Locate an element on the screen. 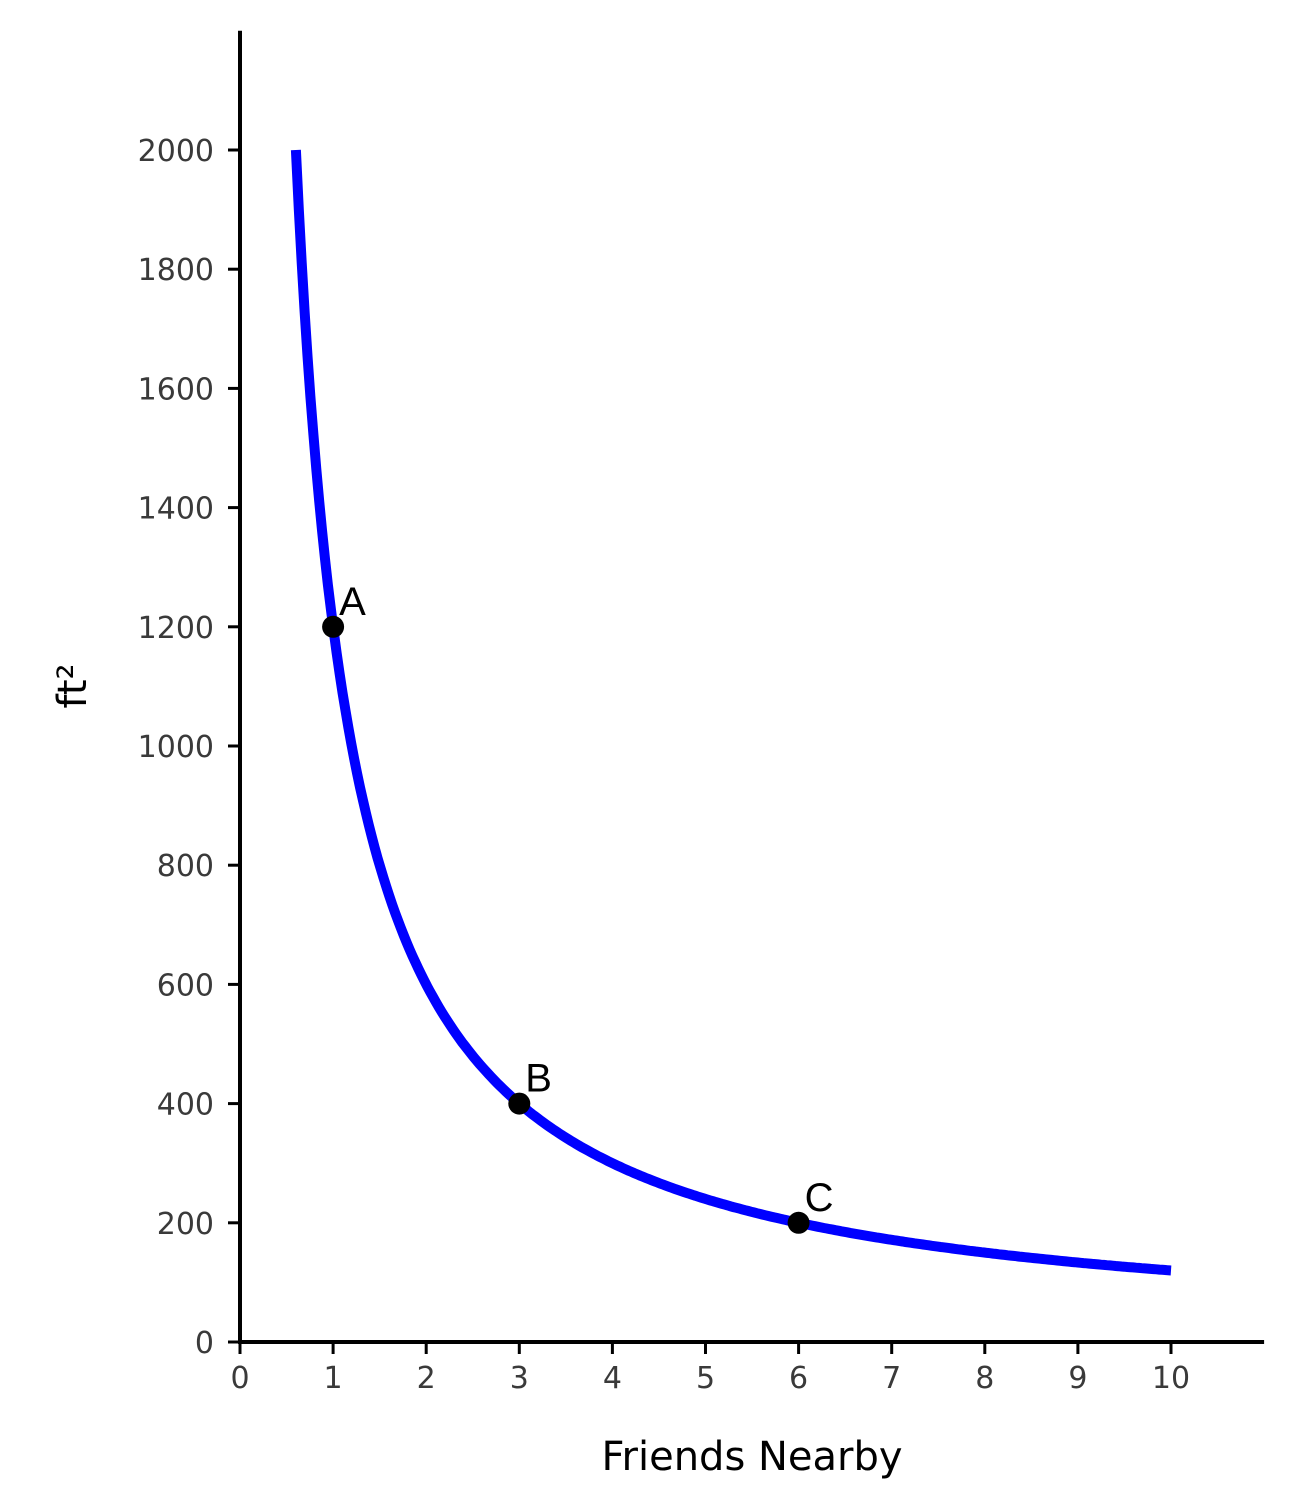 The image size is (1296, 1512). x-tick-label: 9 is located at coordinates (1077, 1378).